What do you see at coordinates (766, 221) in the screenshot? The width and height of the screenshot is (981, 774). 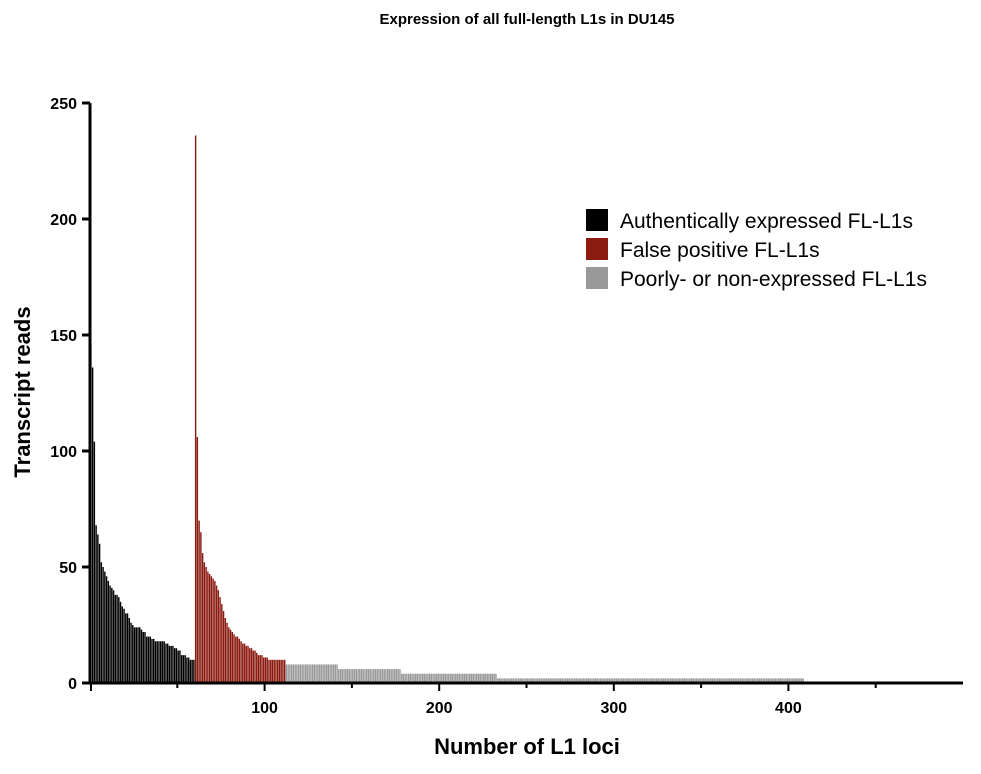 I see `legend-label-1: Authentically expressed FL-L1s` at bounding box center [766, 221].